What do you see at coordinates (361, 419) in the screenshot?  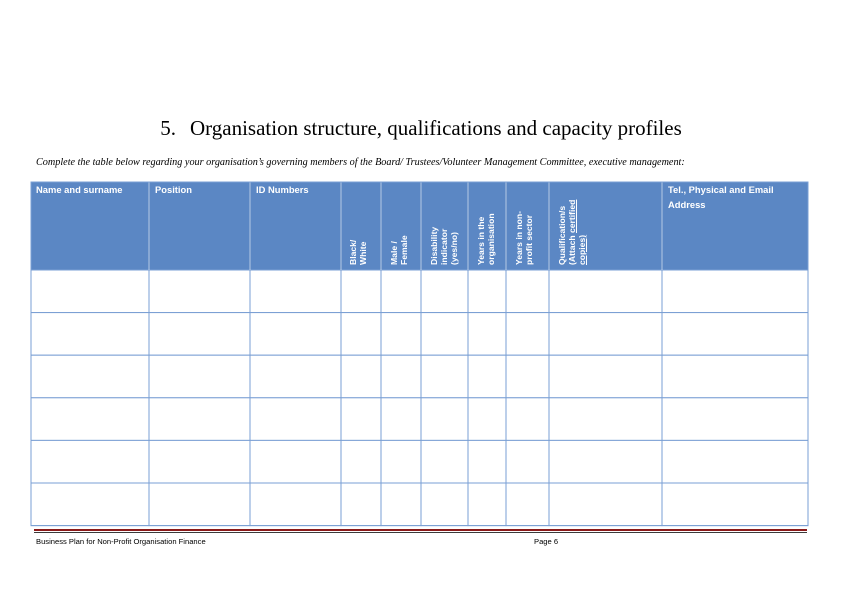 I see `table-cell-r4-c4` at bounding box center [361, 419].